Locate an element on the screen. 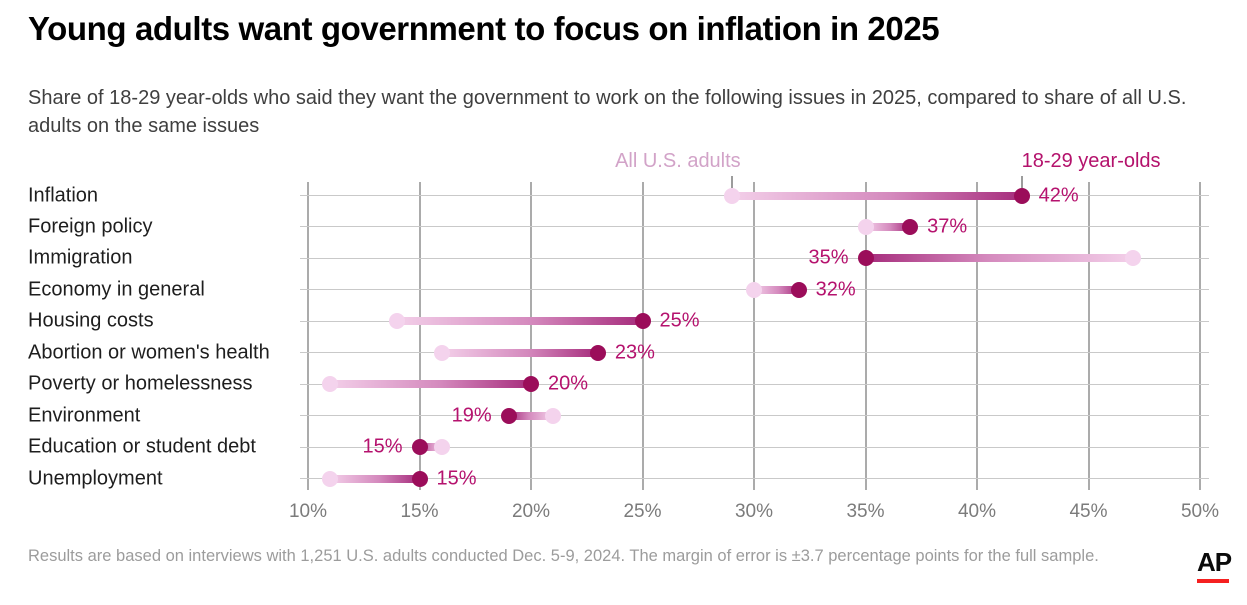  category-label: Abortion or women's health is located at coordinates (149, 352).